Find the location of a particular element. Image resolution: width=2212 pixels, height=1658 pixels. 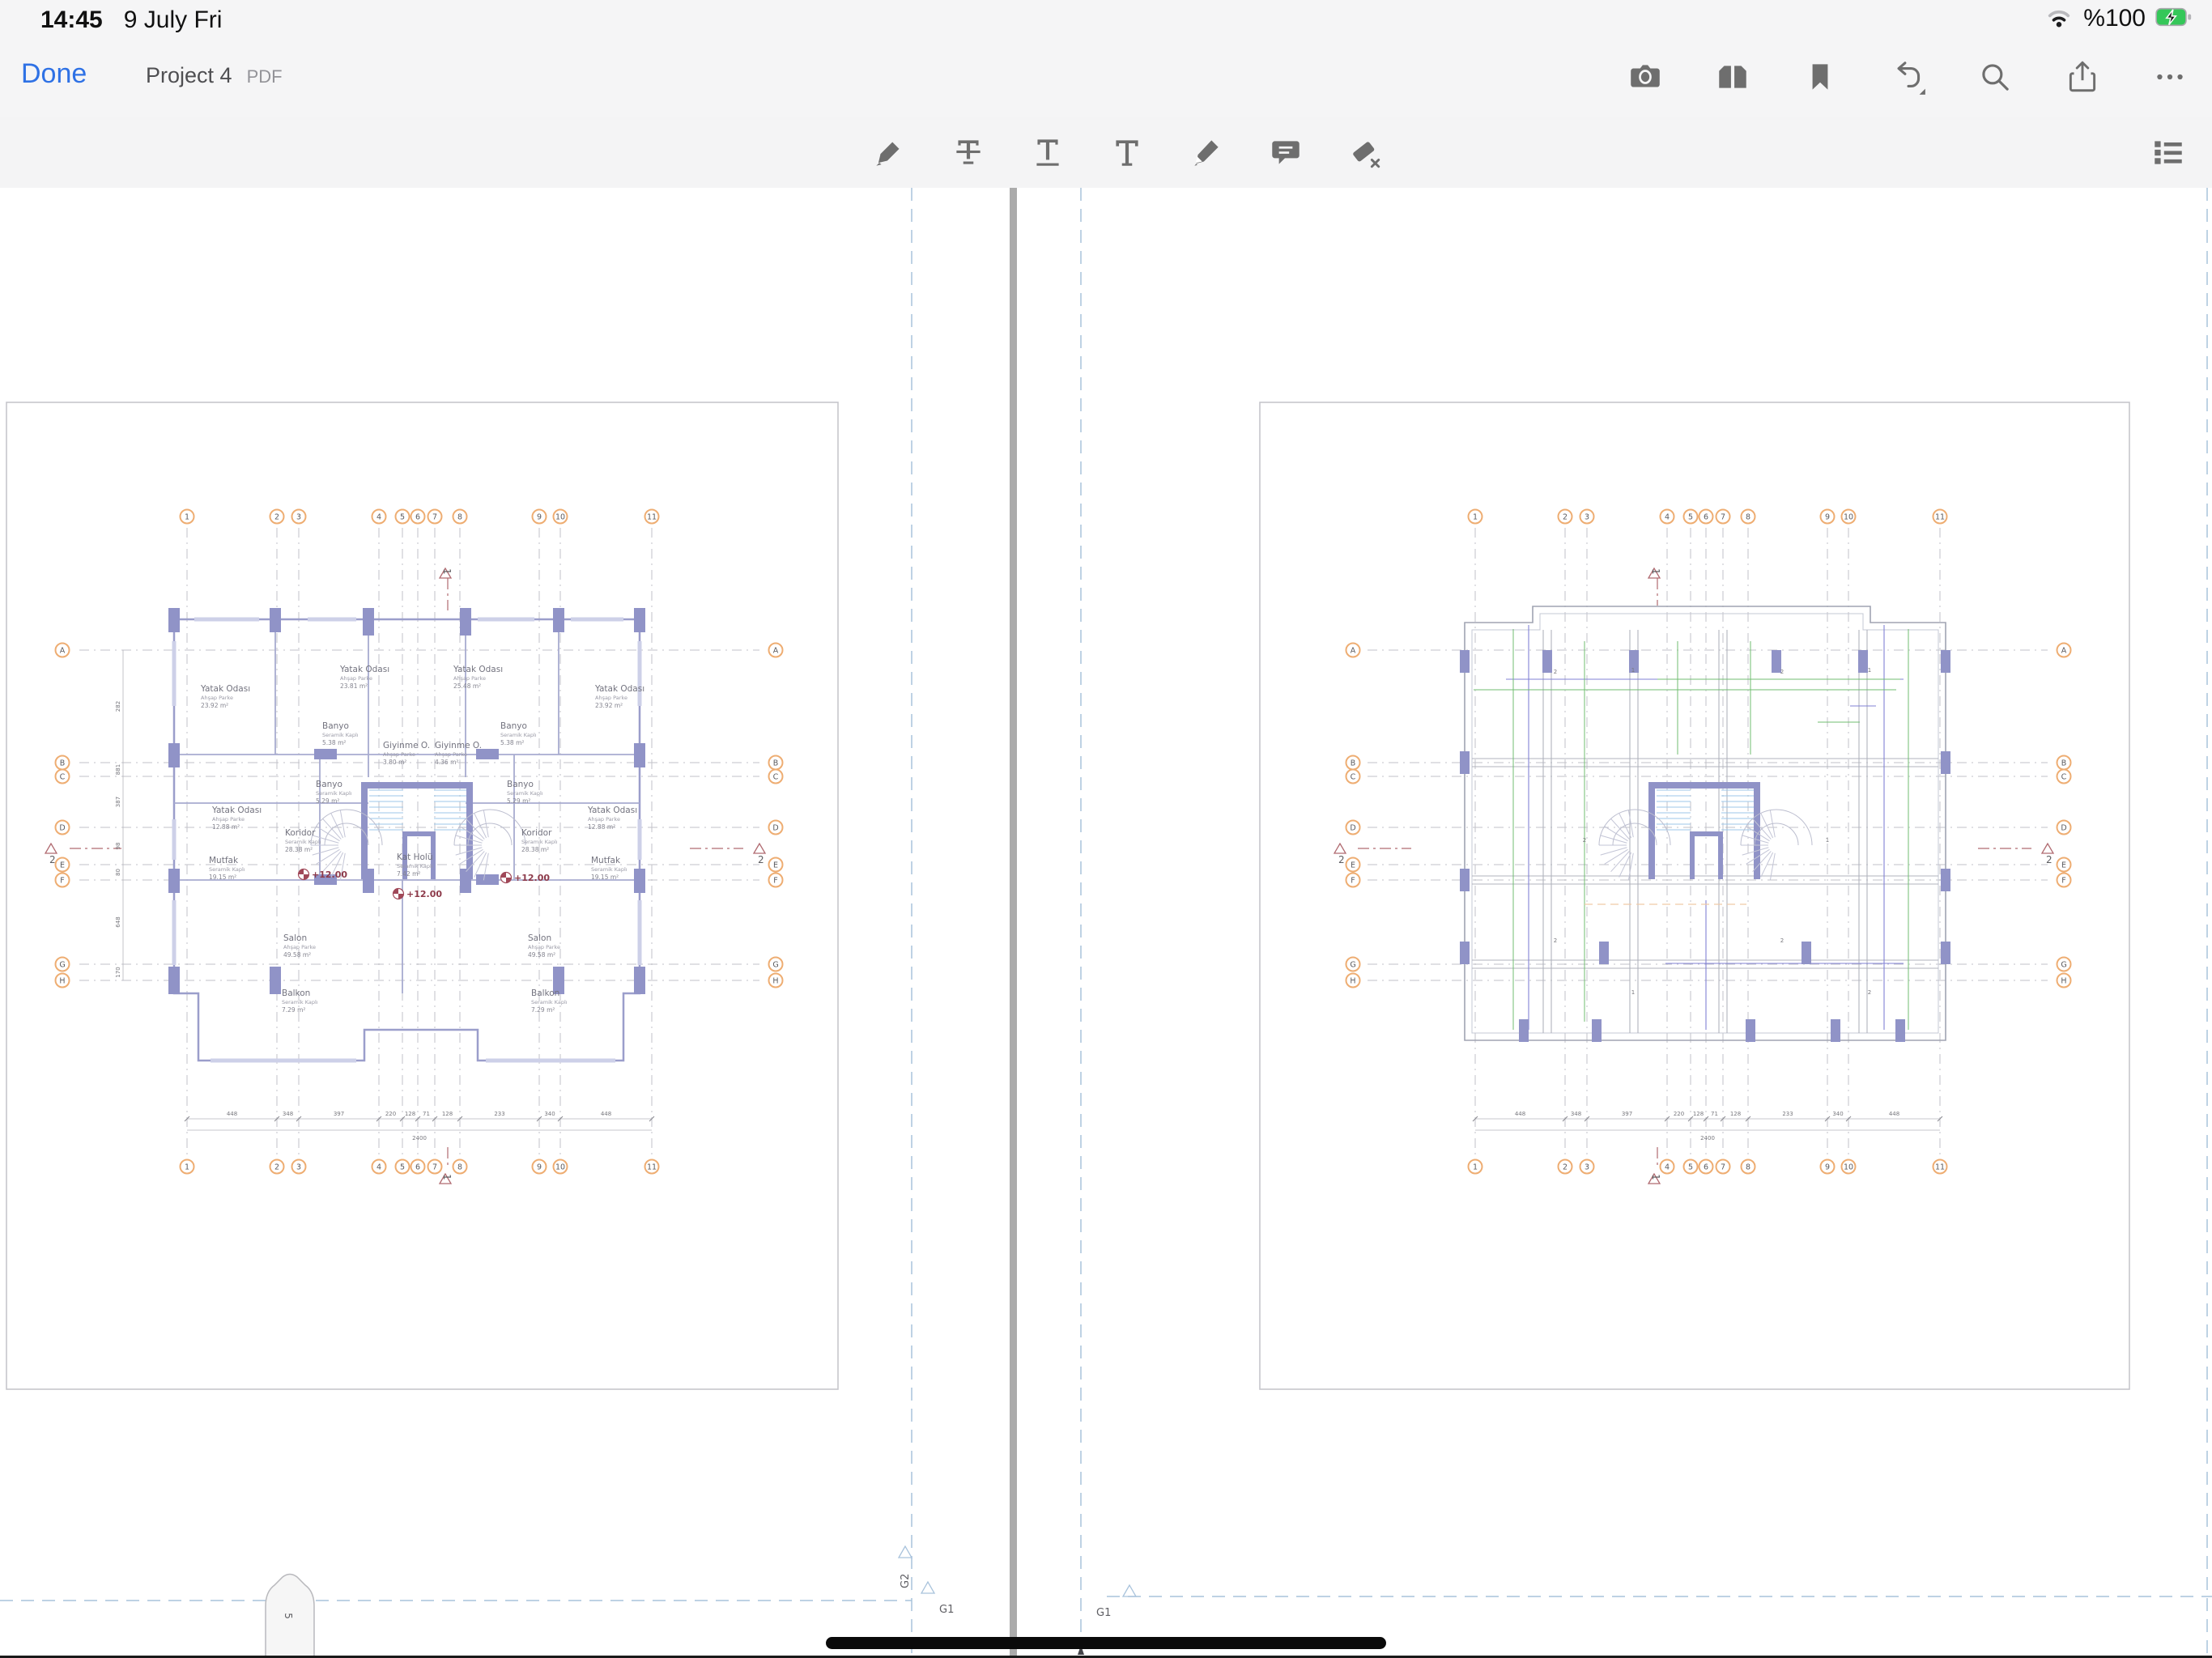

drawing-text: 28.38 m² is located at coordinates (535, 849).